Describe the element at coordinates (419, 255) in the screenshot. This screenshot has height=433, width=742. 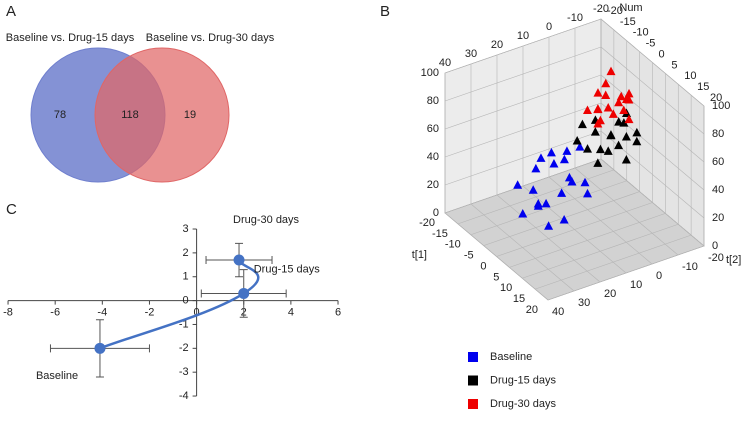
I see `x-axis-label: t[1]` at that location.